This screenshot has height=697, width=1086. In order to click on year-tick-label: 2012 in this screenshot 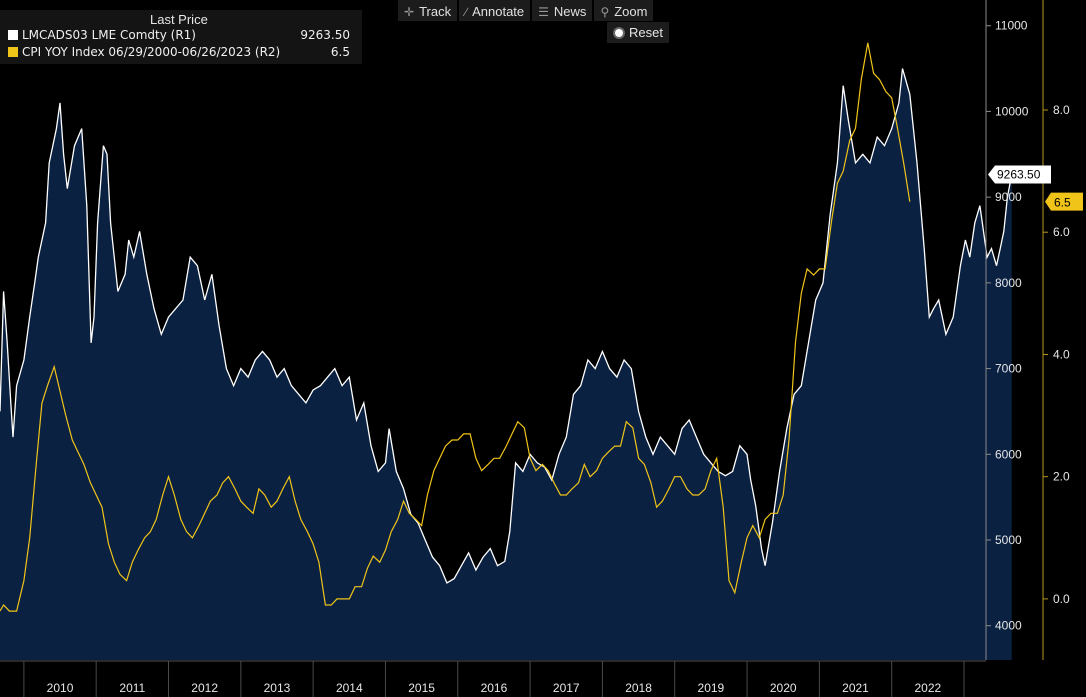, I will do `click(204, 688)`.